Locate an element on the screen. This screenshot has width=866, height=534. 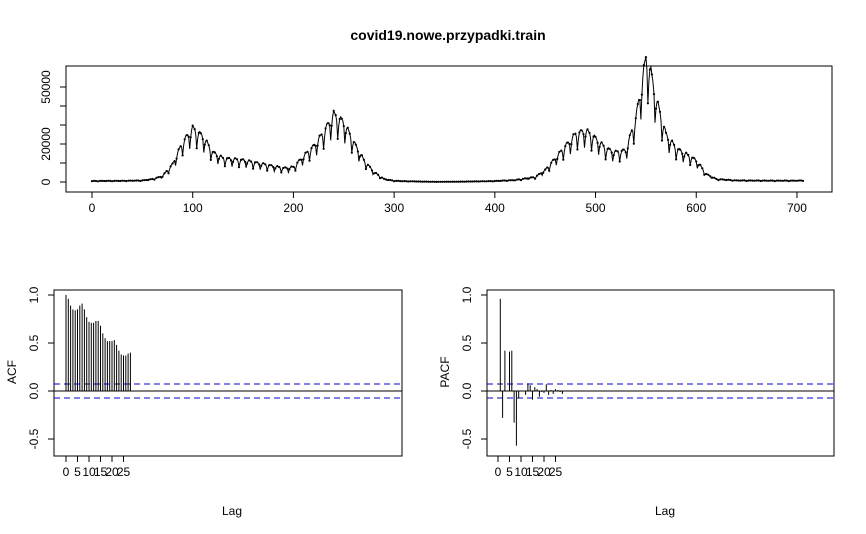
pacf-x-tick-label: 0 is located at coordinates (498, 472).